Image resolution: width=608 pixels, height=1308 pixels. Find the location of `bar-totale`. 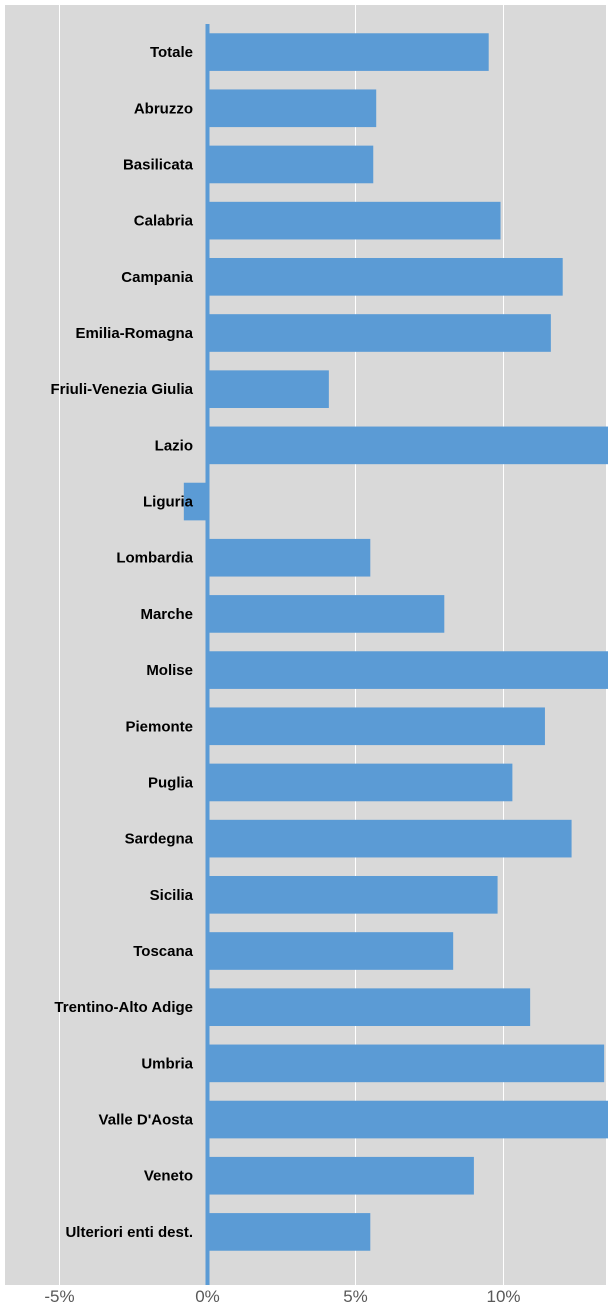

bar-totale is located at coordinates (348, 52).